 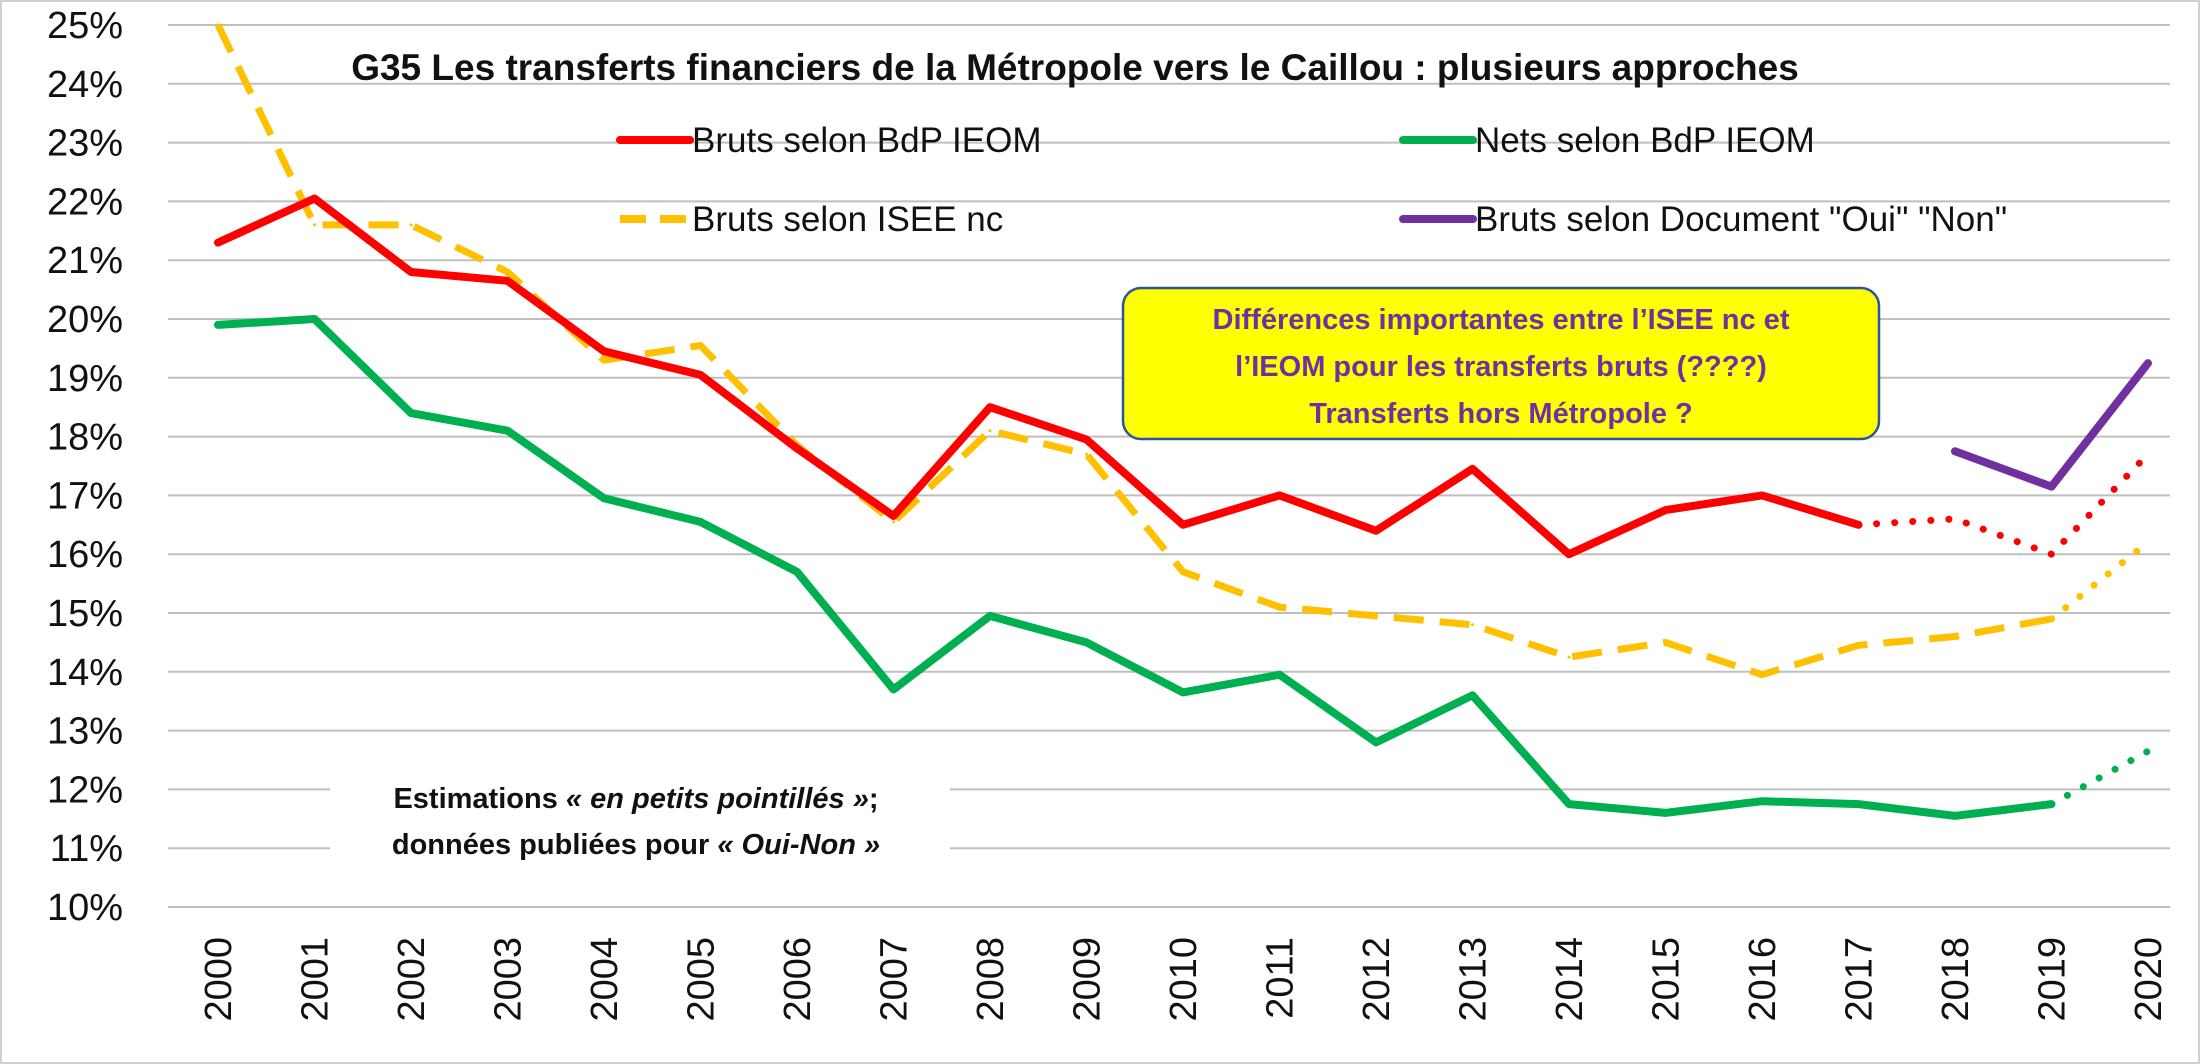 I want to click on y-tick-label: 20%, so click(x=85, y=320).